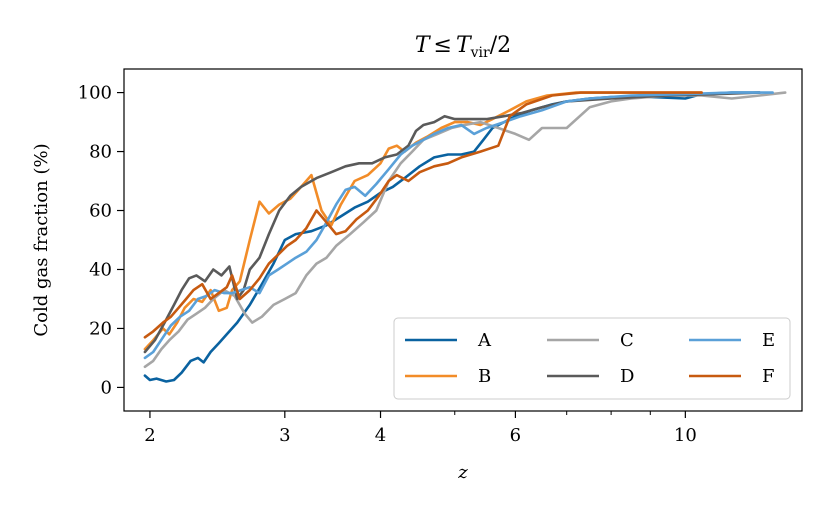 Image resolution: width=830 pixels, height=513 pixels. What do you see at coordinates (462, 472) in the screenshot?
I see `x-axis-label: z` at bounding box center [462, 472].